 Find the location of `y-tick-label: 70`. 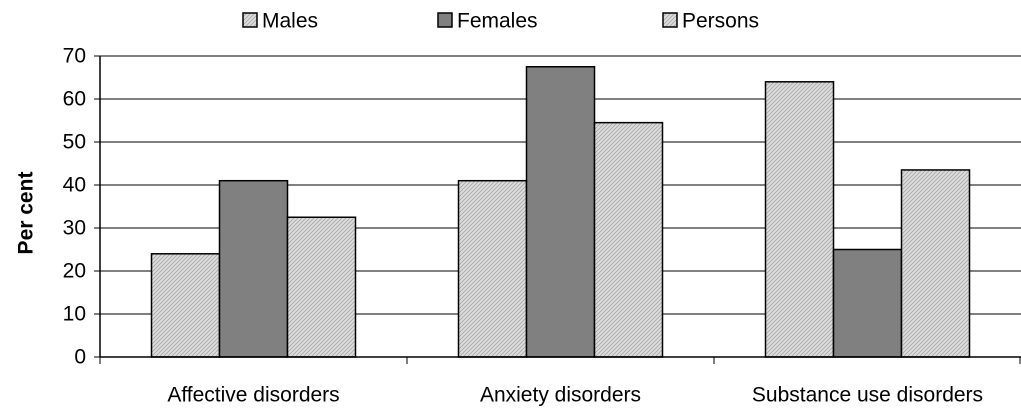

y-tick-label: 70 is located at coordinates (74, 56).